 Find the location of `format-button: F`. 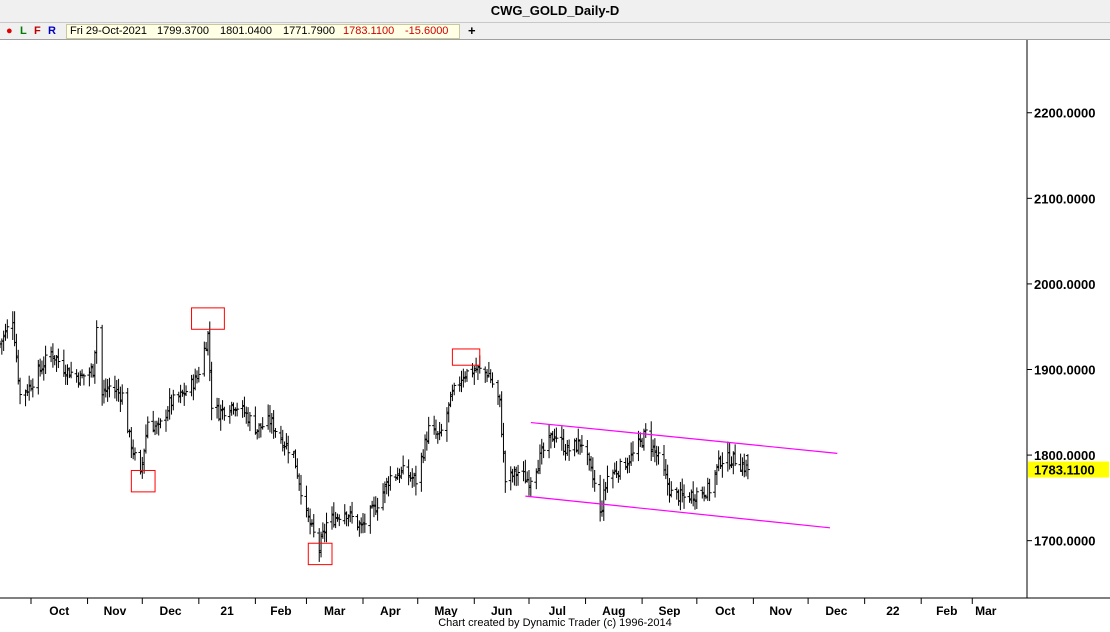

format-button: F is located at coordinates (37, 31).